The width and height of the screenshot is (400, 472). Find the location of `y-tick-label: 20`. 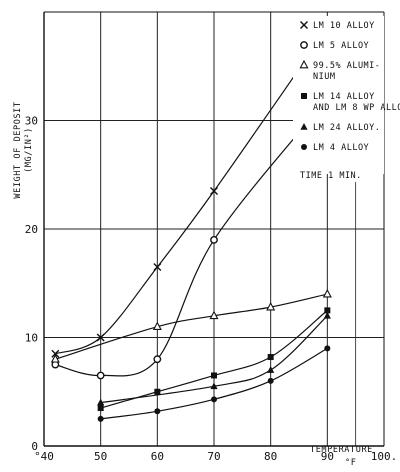

y-tick-label: 20 is located at coordinates (31, 229).